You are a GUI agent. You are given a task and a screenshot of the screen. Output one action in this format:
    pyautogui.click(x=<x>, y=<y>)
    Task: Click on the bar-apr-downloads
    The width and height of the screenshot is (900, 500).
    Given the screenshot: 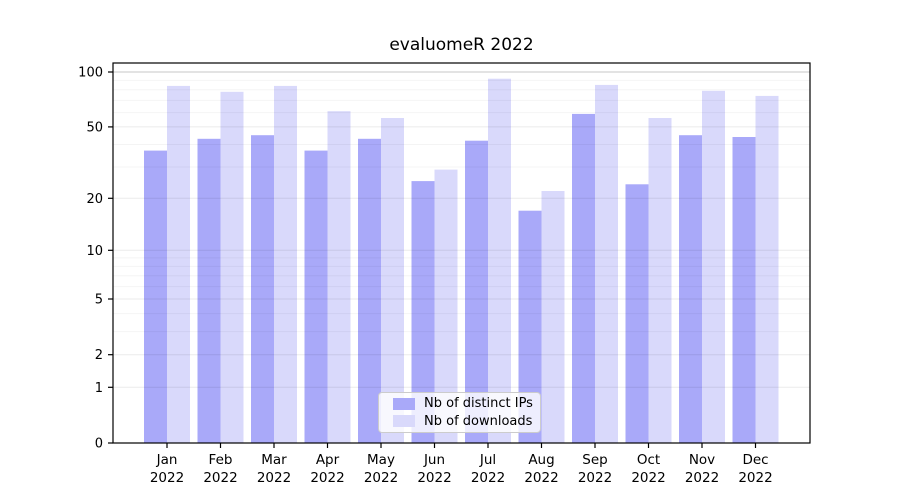 What is the action you would take?
    pyautogui.click(x=339, y=277)
    